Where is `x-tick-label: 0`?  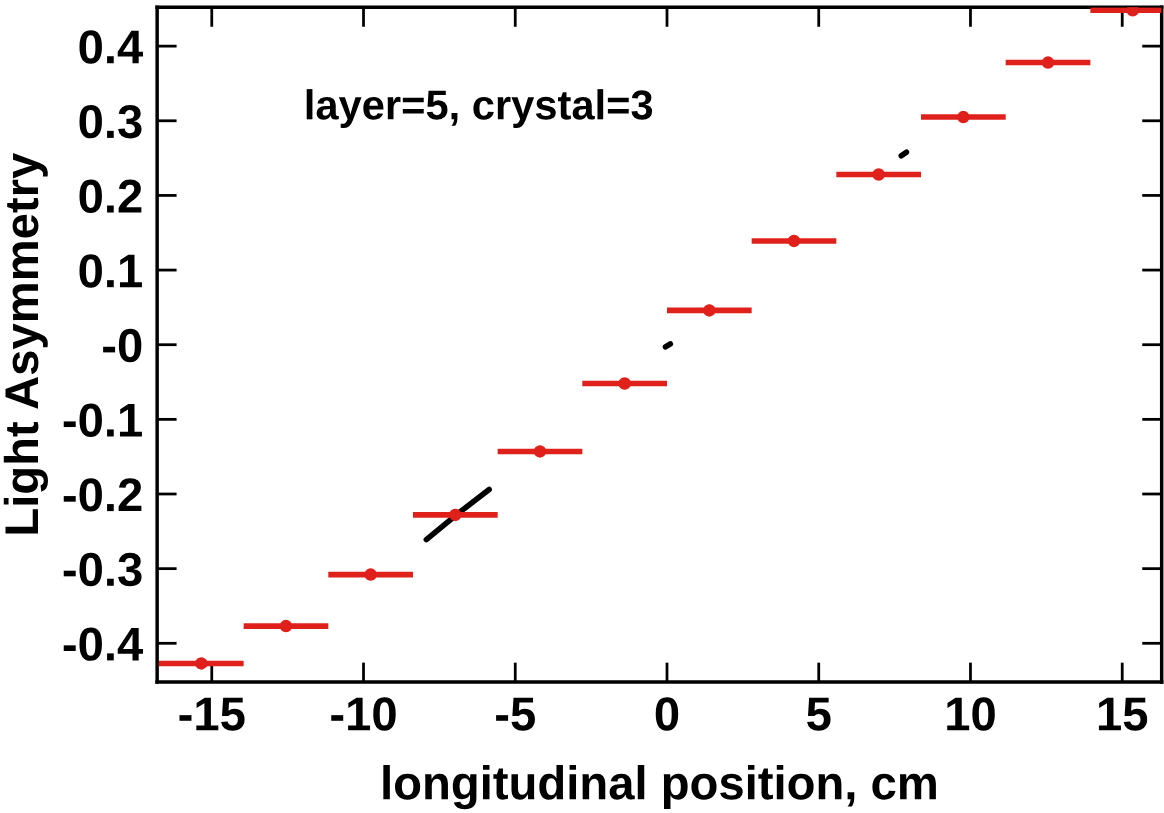 x-tick-label: 0 is located at coordinates (667, 714).